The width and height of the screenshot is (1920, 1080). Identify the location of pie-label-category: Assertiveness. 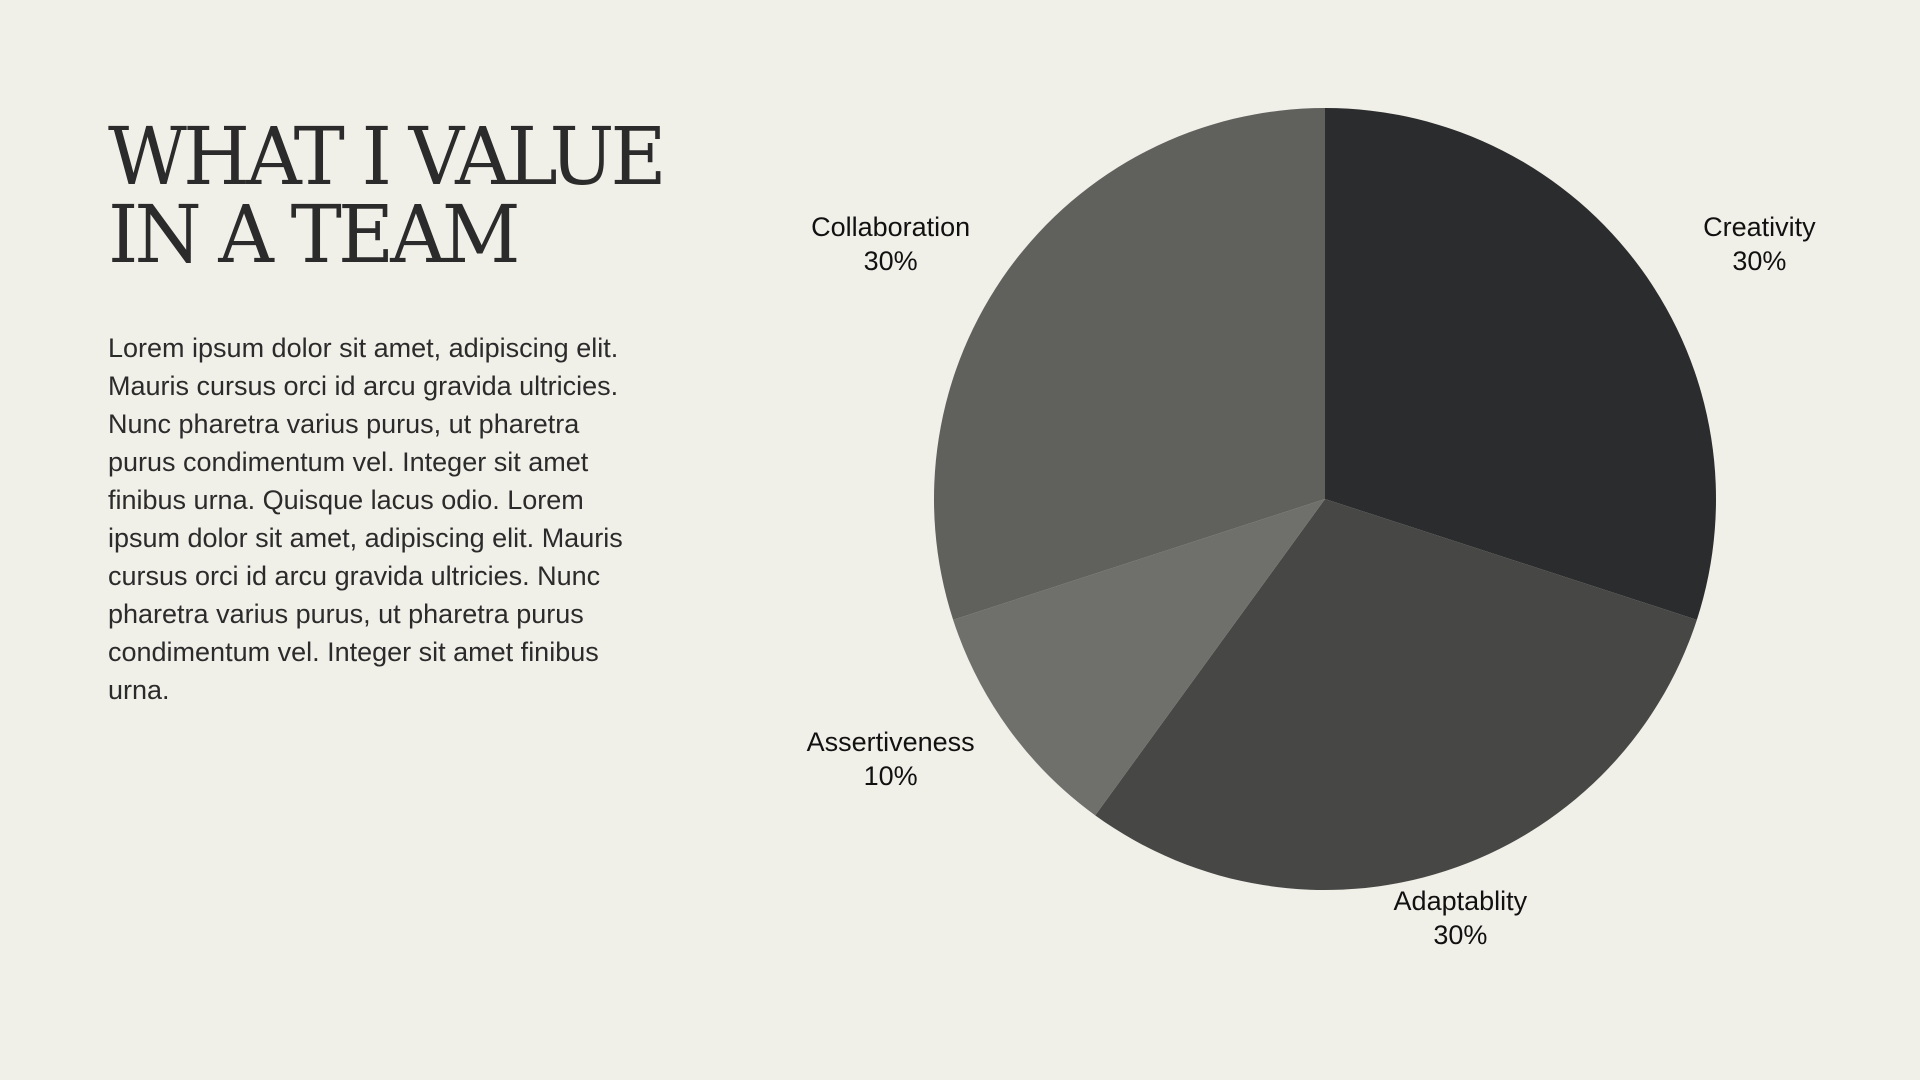
(891, 742).